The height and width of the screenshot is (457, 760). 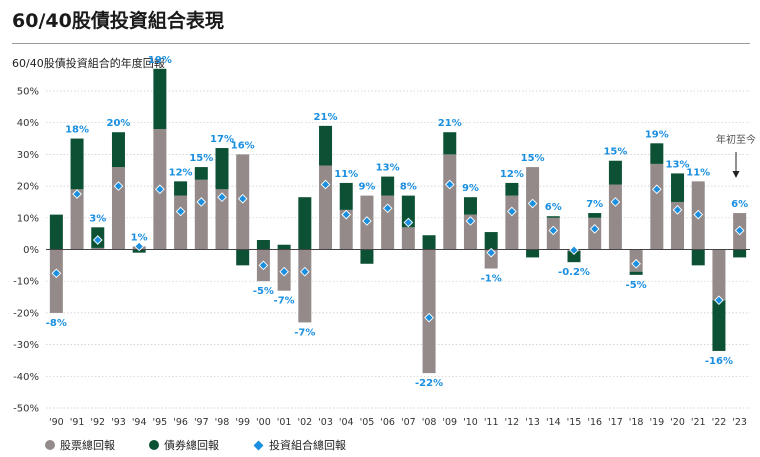 What do you see at coordinates (26, 377) in the screenshot?
I see `y-tick-label: -40%` at bounding box center [26, 377].